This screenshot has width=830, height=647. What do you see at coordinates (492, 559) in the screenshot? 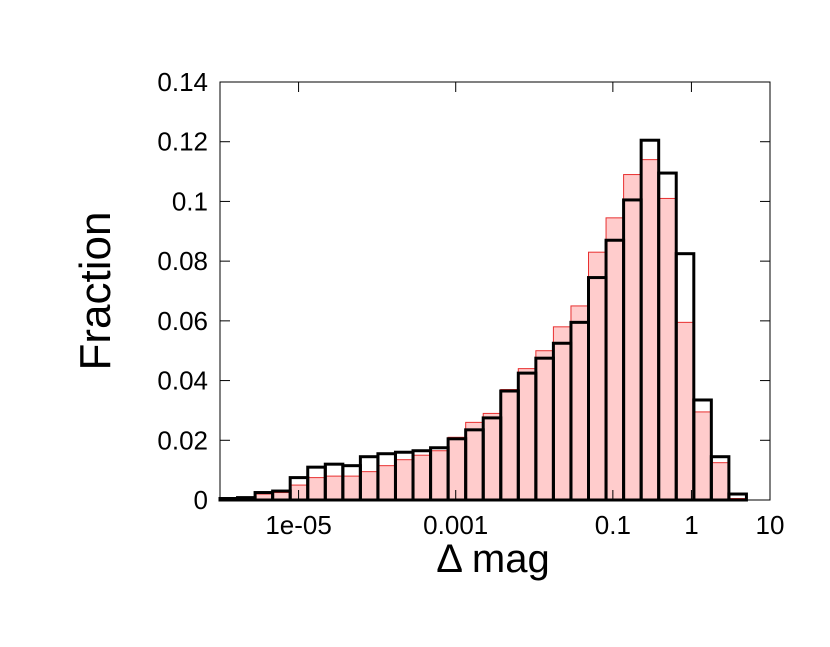
I see `x-axis-label: Δ mag` at bounding box center [492, 559].